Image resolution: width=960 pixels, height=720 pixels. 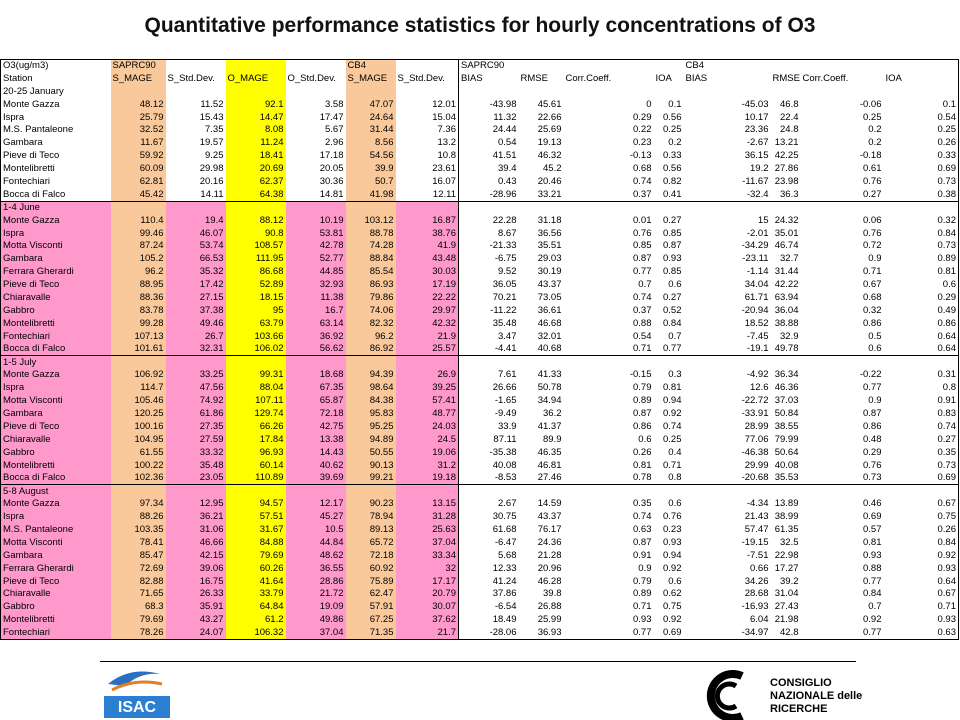 What do you see at coordinates (483, 66) in the screenshot?
I see `header-cell: SAPRC90` at bounding box center [483, 66].